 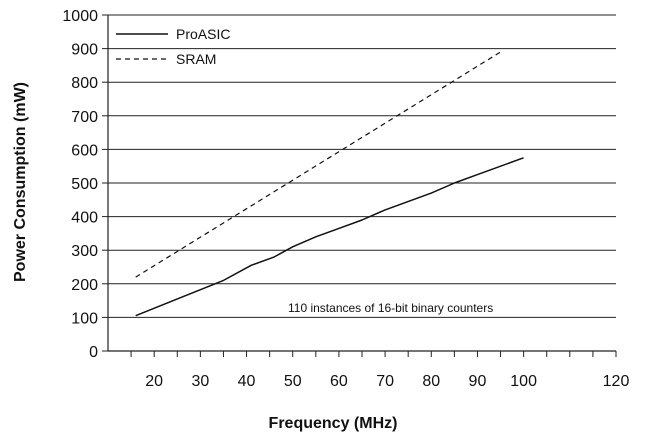 I want to click on x-tick-label-20: 20, so click(x=154, y=381).